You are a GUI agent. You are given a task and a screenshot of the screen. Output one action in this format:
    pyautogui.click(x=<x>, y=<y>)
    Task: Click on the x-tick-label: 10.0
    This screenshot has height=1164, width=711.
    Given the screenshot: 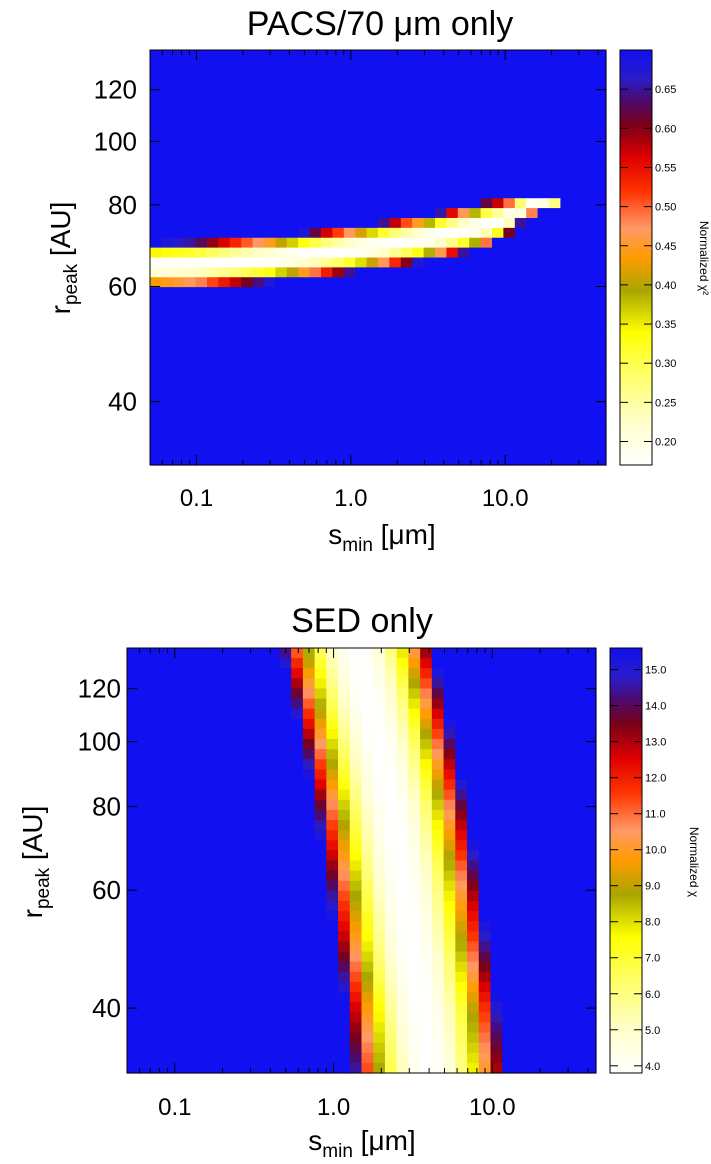 What is the action you would take?
    pyautogui.click(x=505, y=498)
    